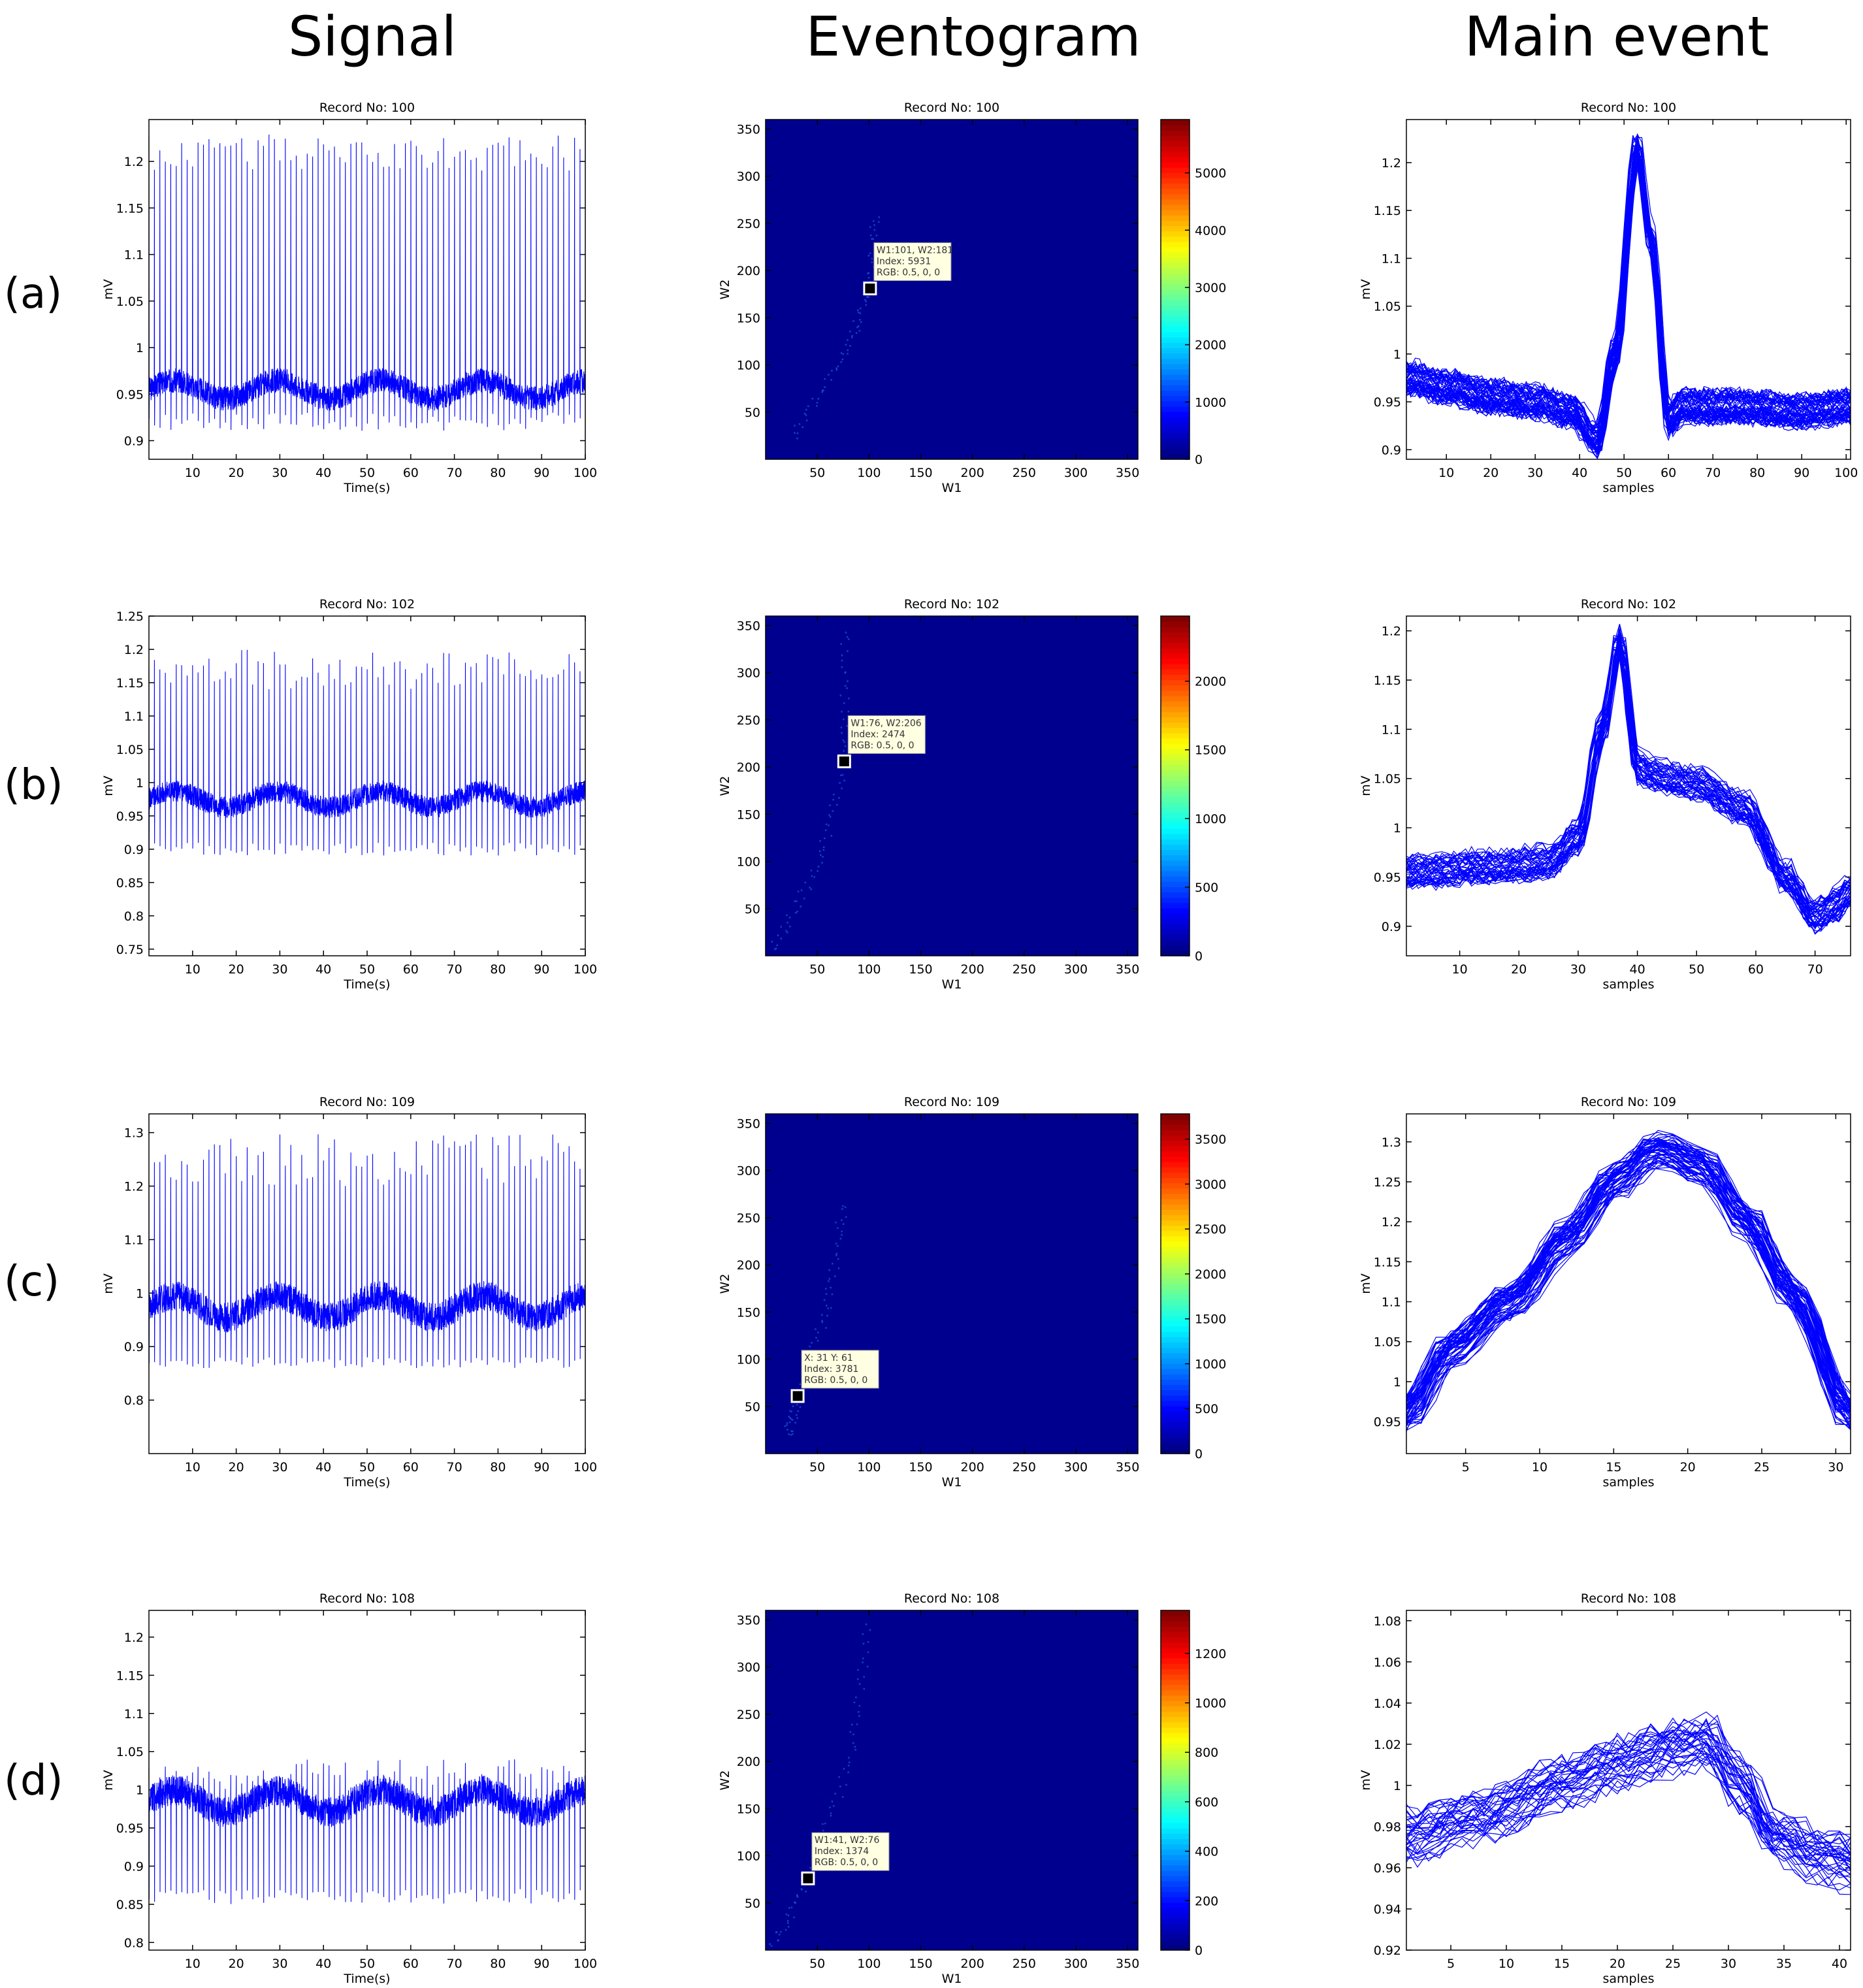 This screenshot has width=1863, height=1988. I want to click on eventogram-xtick-label: 250, so click(1024, 1467).